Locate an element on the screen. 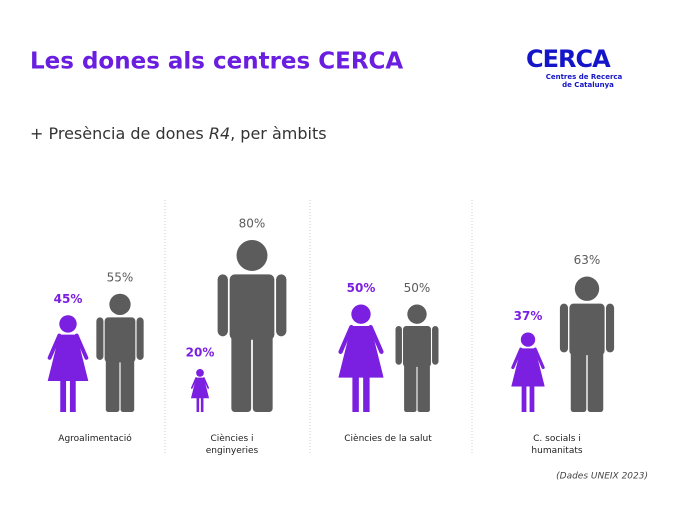 The image size is (680, 510). category-label: Ciències de la salut is located at coordinates (388, 439).